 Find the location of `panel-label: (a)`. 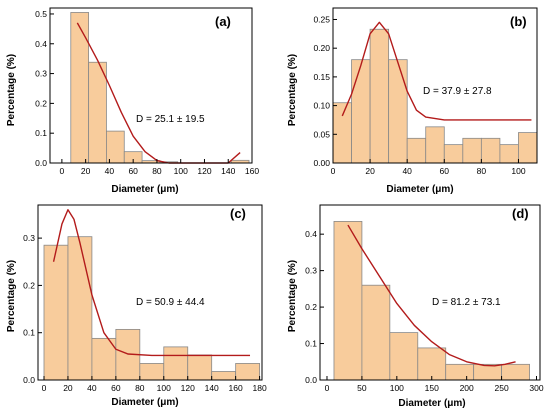

panel-label: (a) is located at coordinates (223, 21).